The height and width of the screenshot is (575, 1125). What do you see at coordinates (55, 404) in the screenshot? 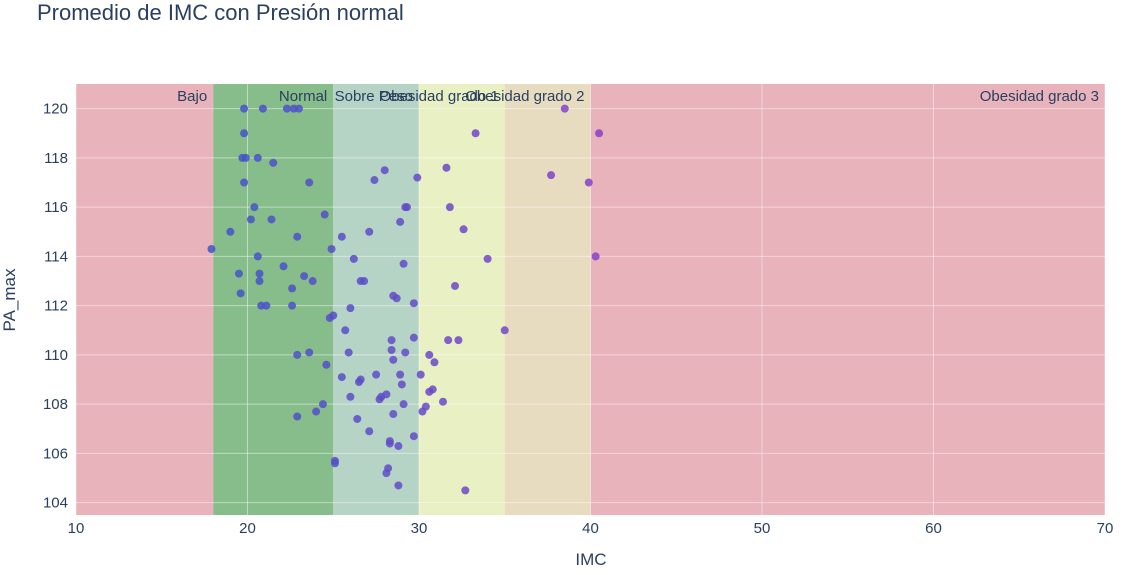
I see `y-tick-label: 108` at bounding box center [55, 404].